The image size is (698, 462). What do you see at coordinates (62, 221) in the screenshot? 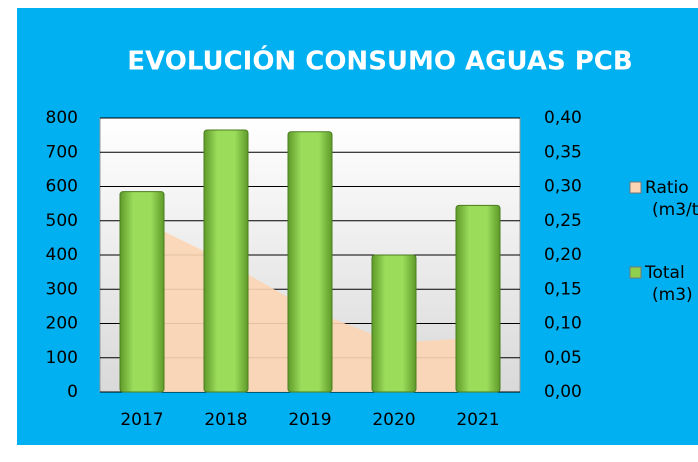
I see `y-tick-label: 500` at bounding box center [62, 221].